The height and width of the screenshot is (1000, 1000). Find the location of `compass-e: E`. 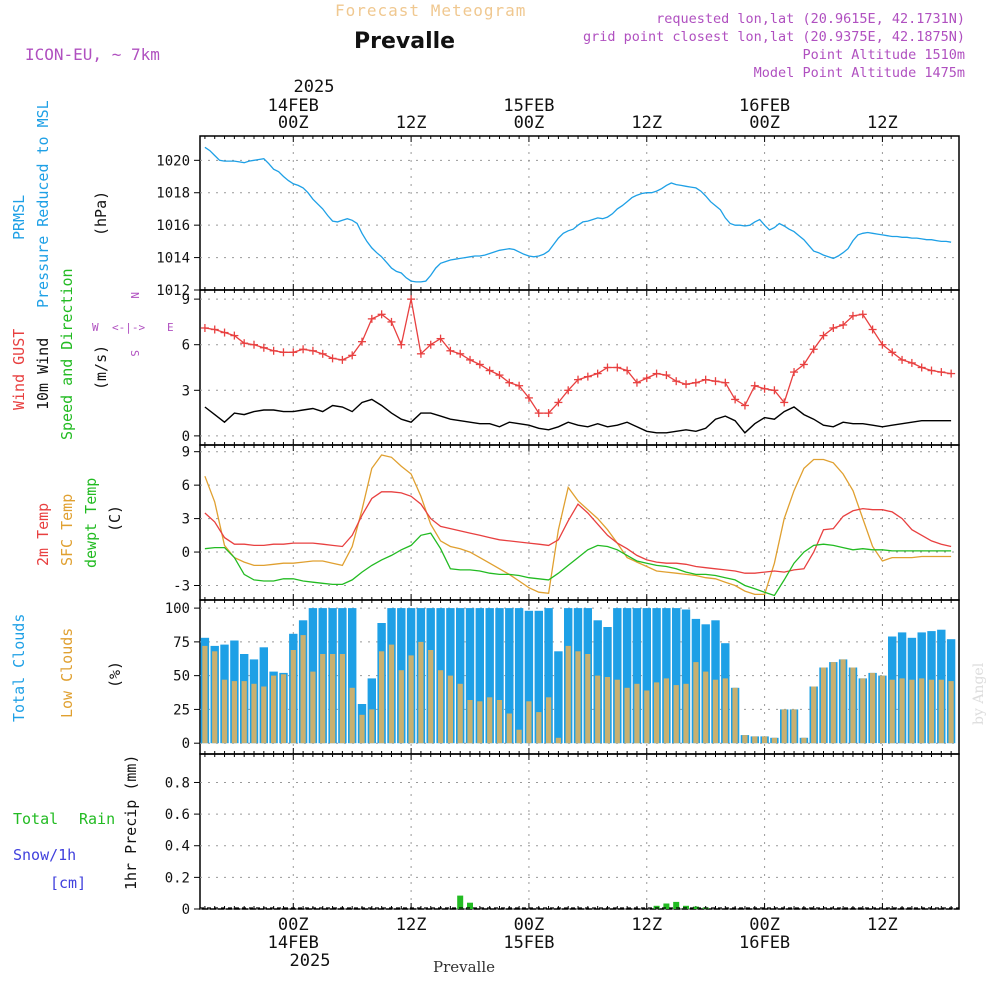

compass-e: E is located at coordinates (170, 327).